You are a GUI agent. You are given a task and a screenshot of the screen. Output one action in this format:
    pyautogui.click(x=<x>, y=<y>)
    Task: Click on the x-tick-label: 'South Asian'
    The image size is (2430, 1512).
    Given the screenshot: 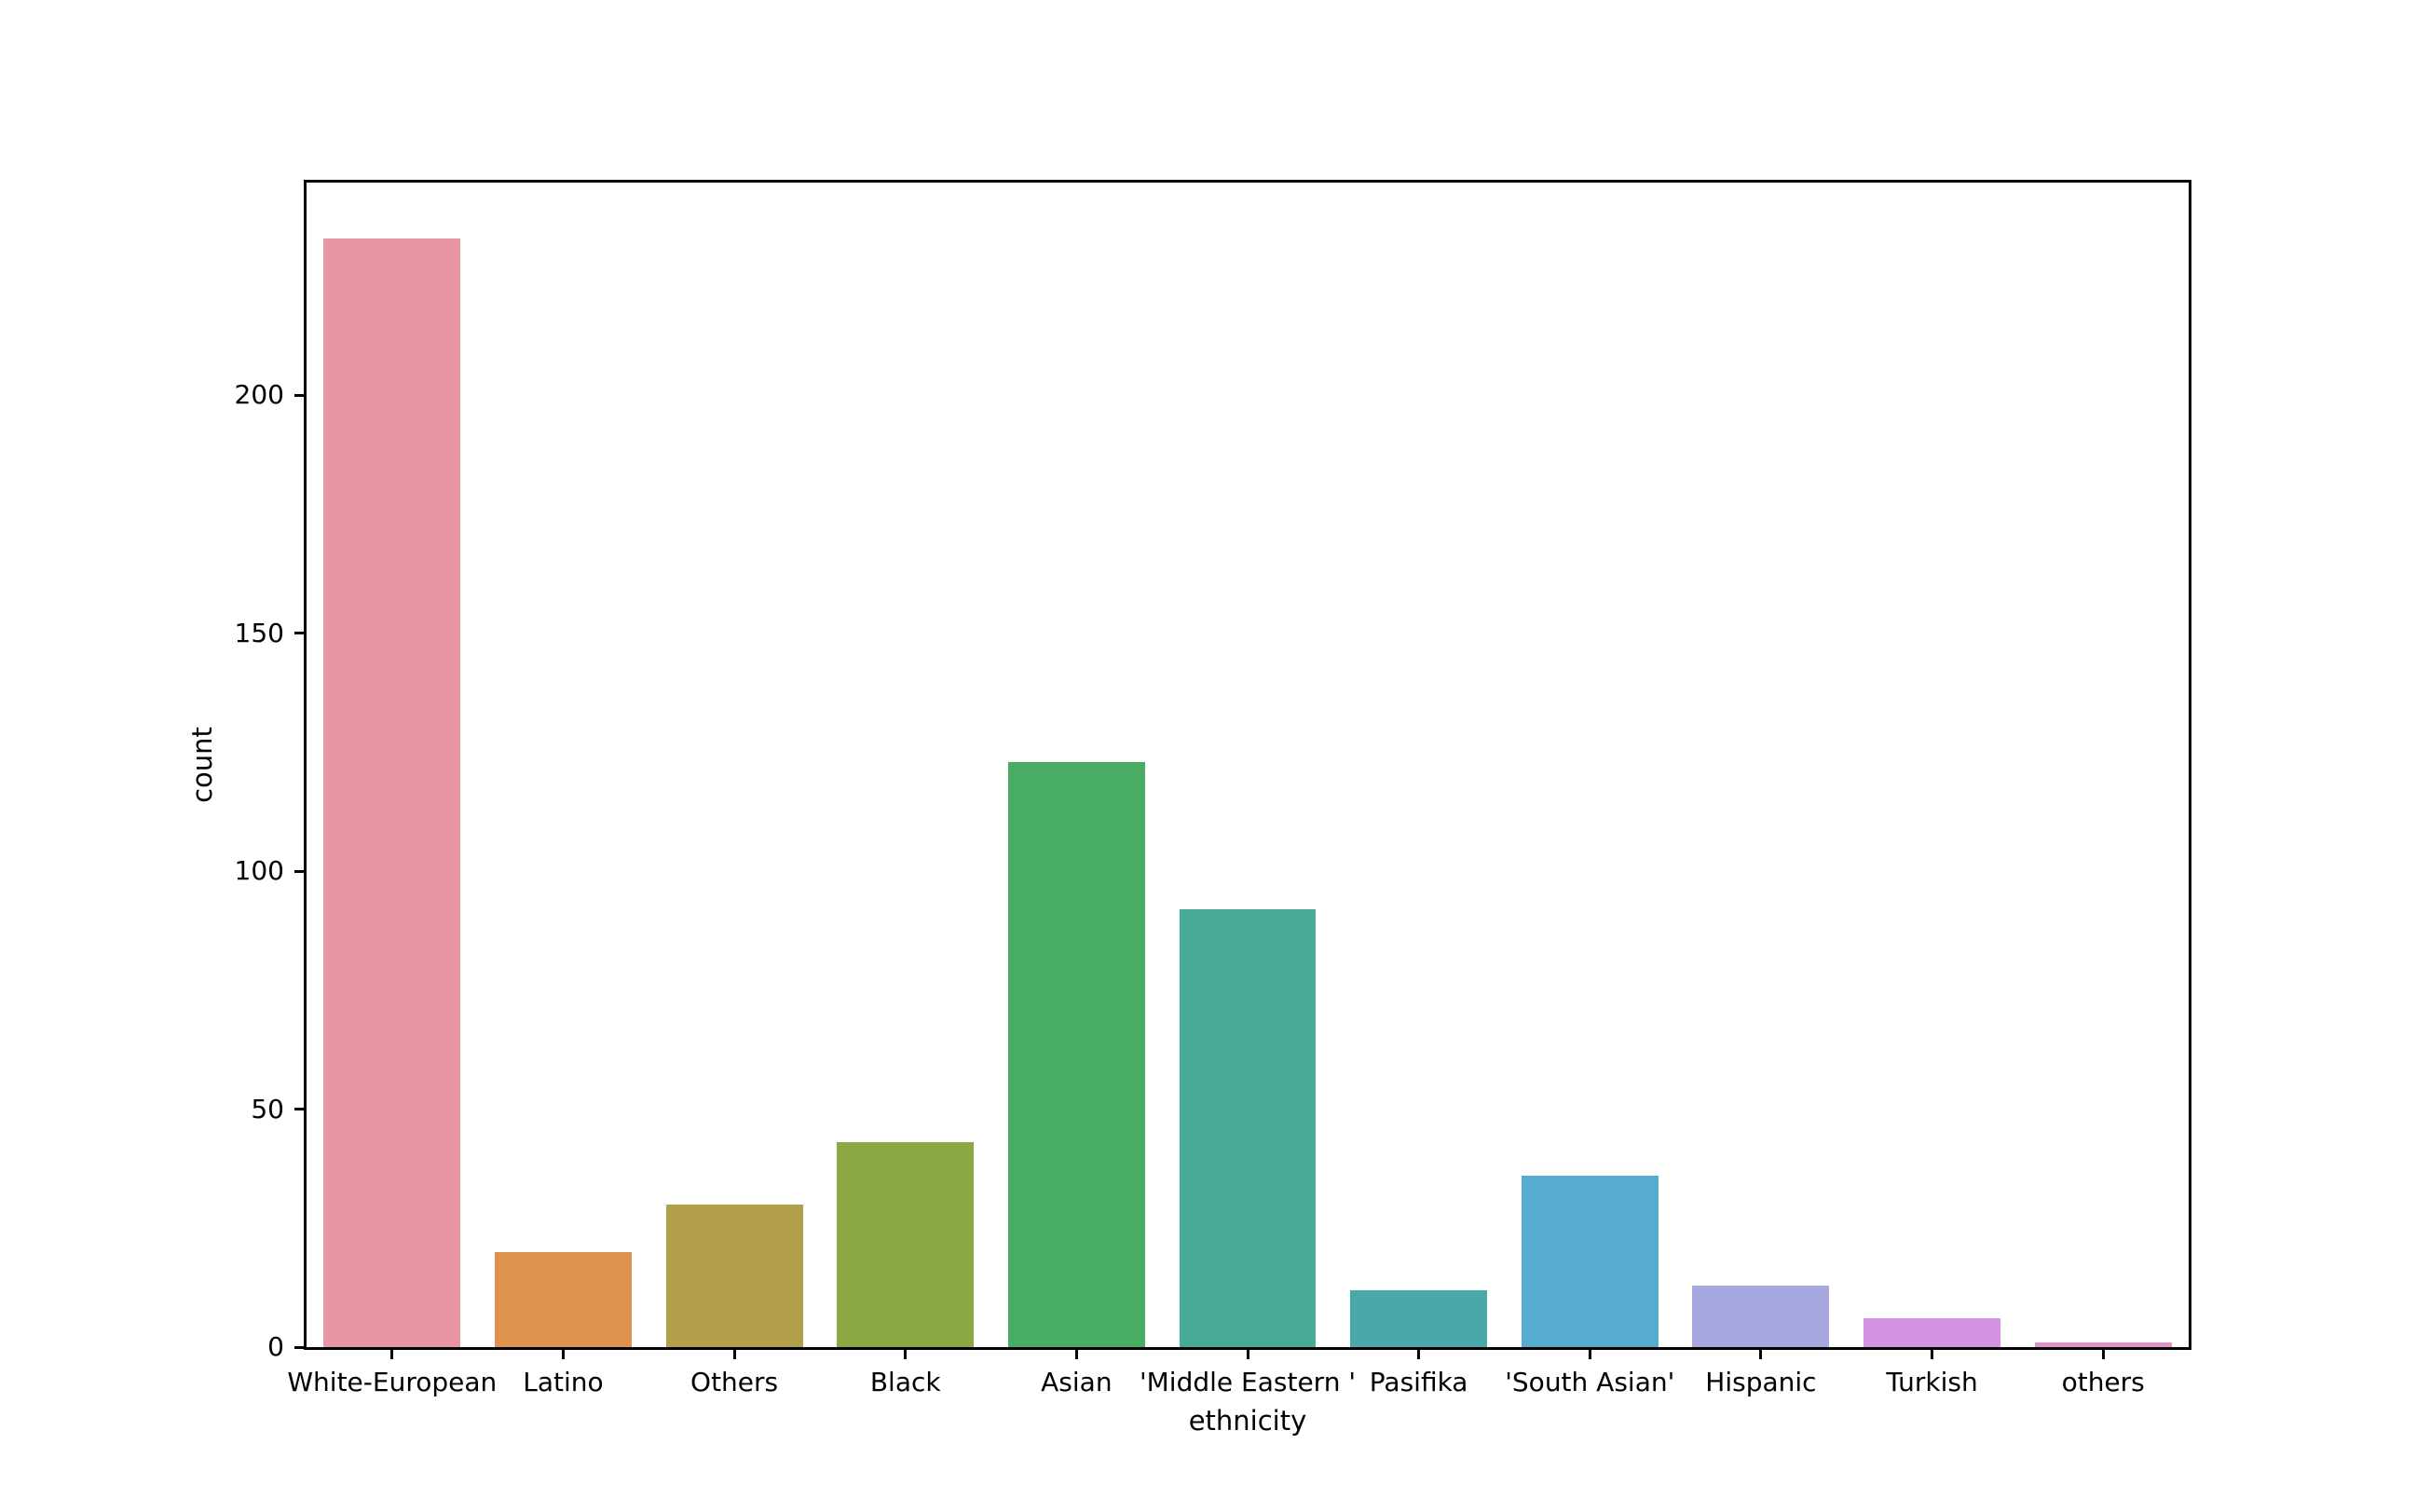 What is the action you would take?
    pyautogui.click(x=1590, y=1382)
    